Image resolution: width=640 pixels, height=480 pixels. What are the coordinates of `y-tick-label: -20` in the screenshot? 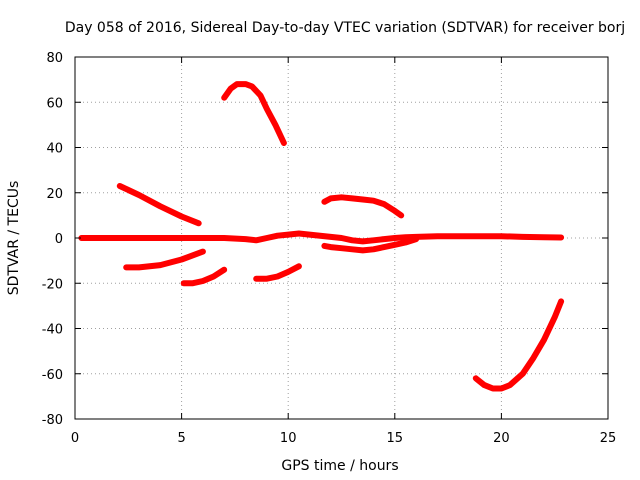 It's located at (52, 284).